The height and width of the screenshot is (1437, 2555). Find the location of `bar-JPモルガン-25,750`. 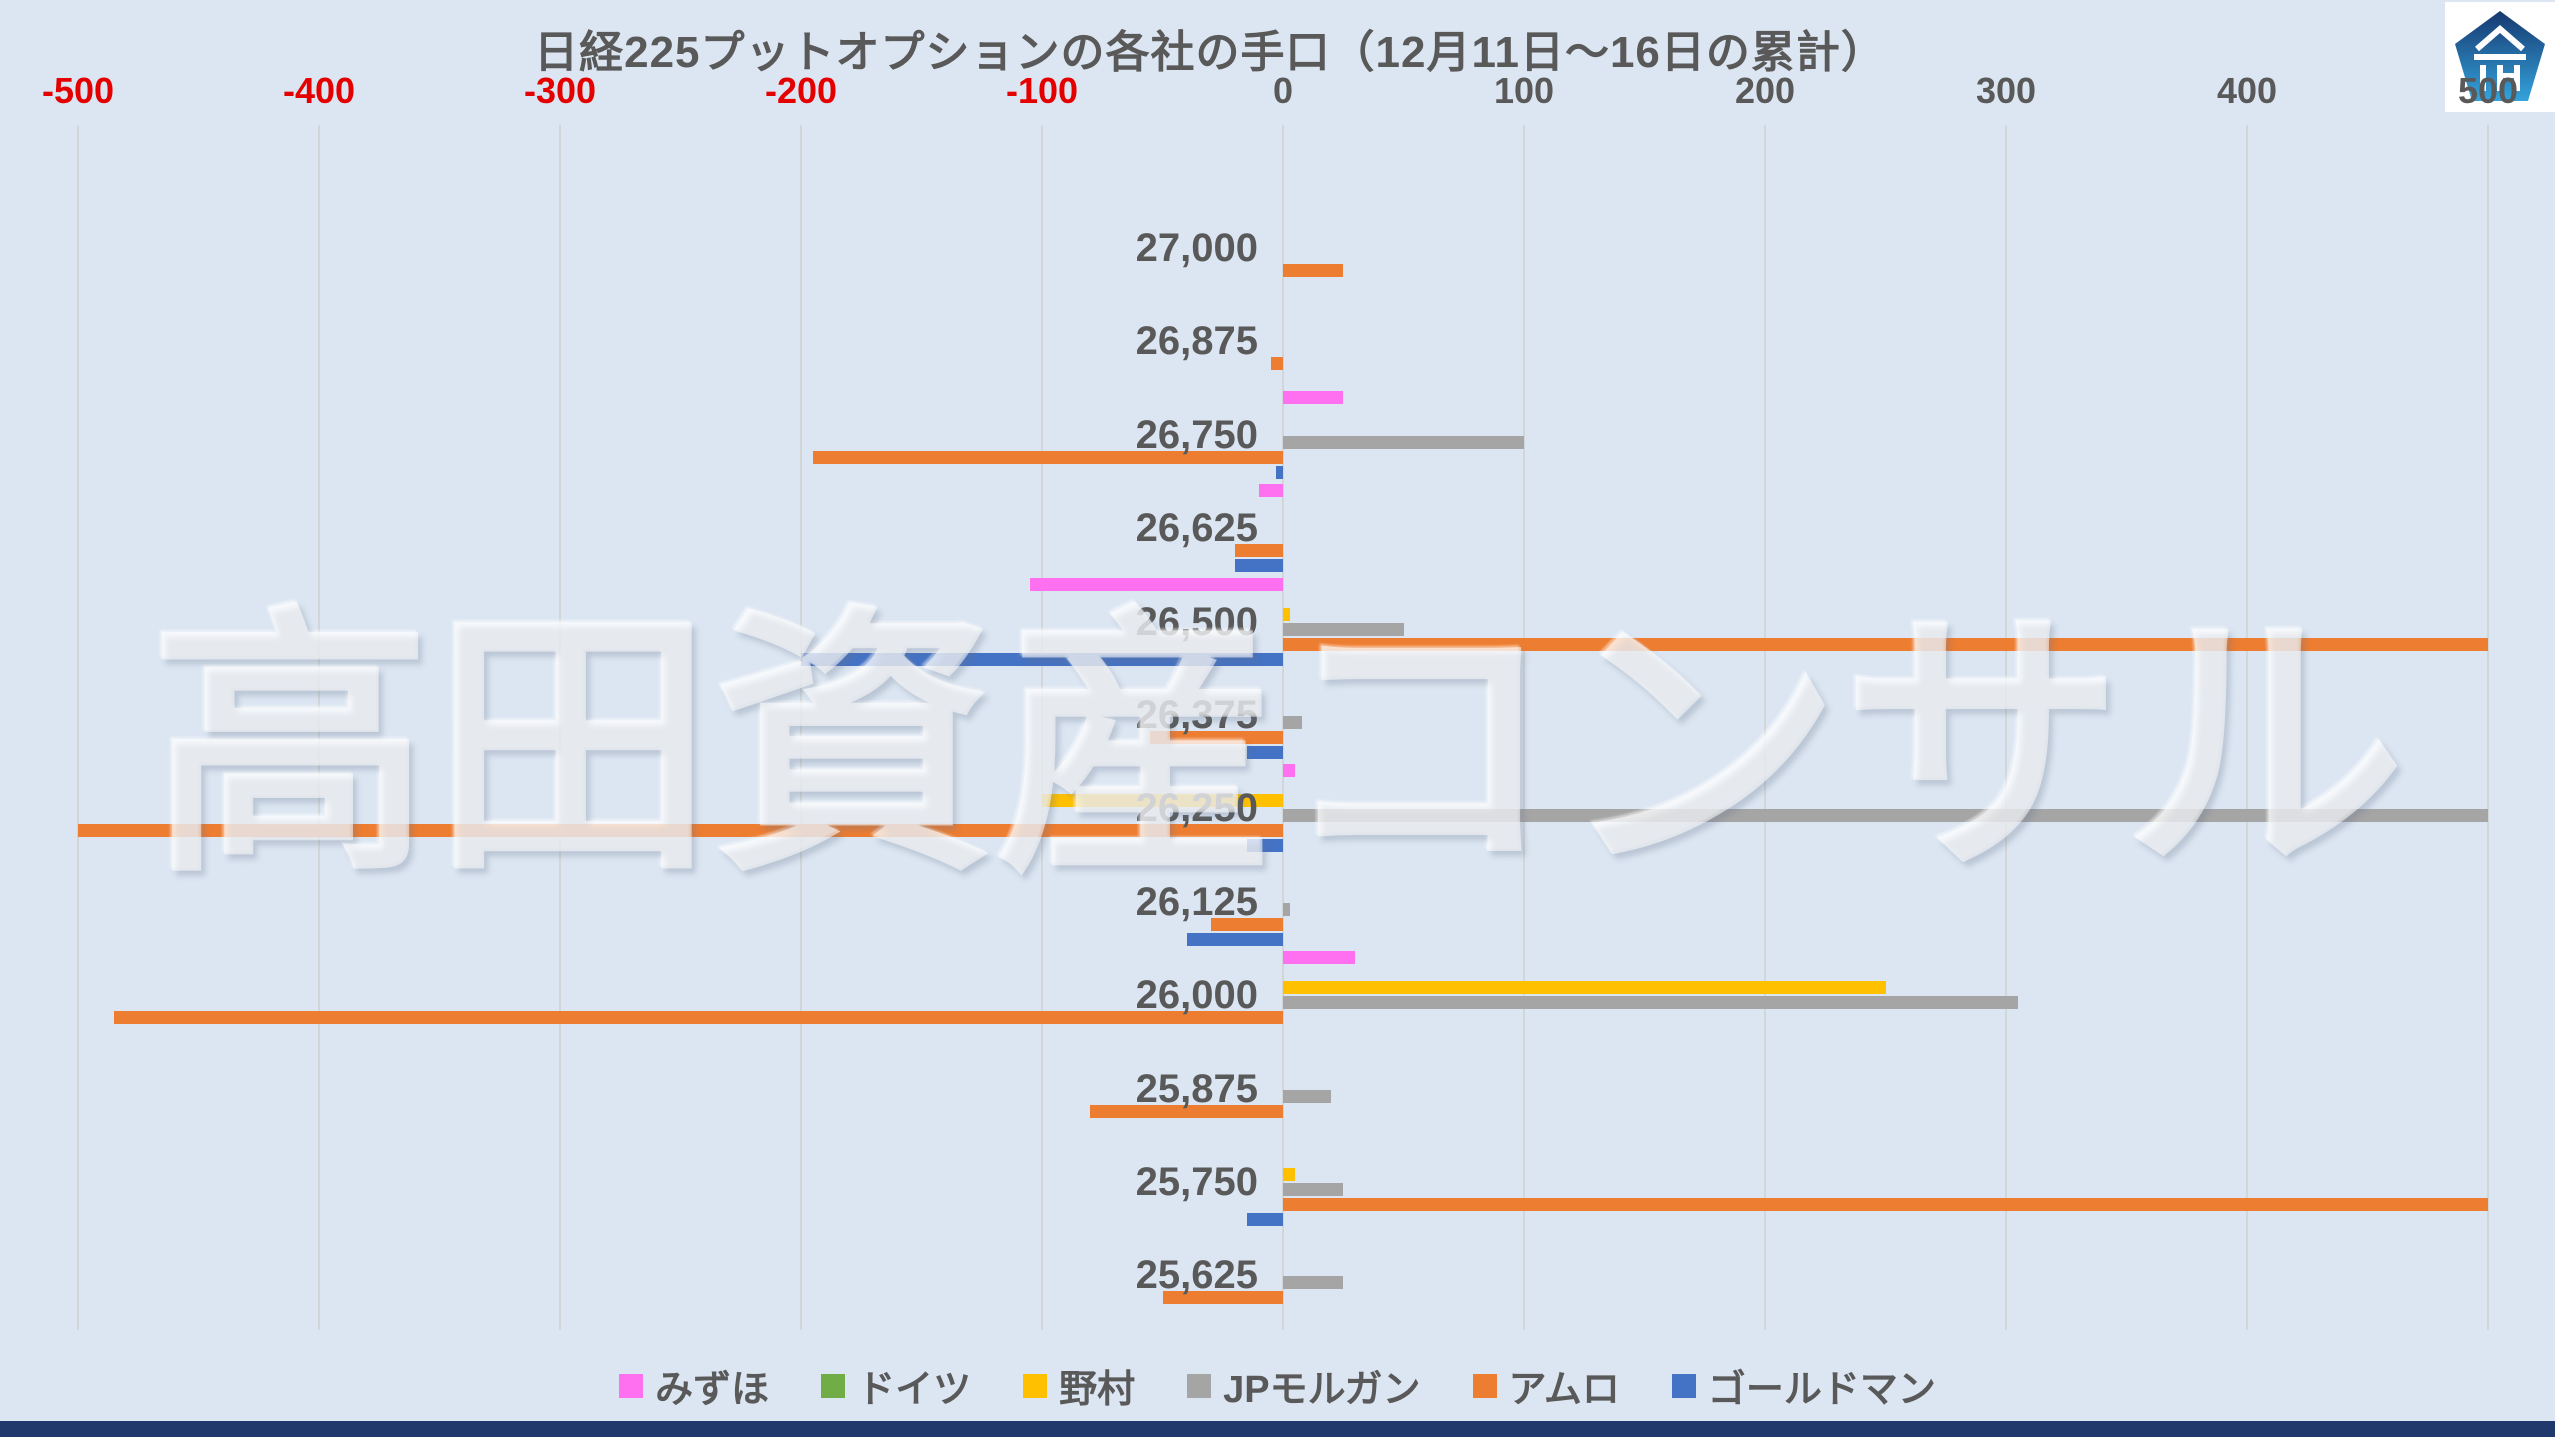

bar-JPモルガン-25,750 is located at coordinates (1313, 1189).